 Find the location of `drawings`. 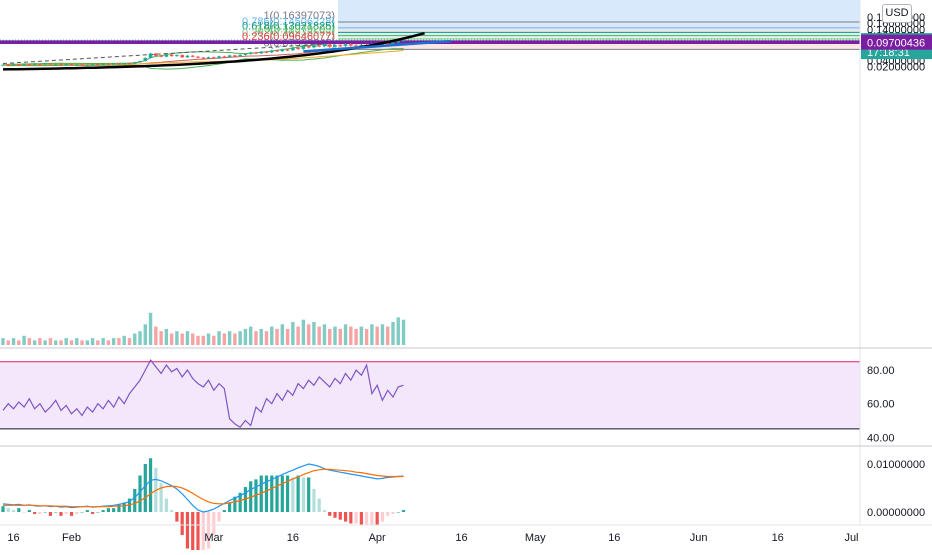

drawings is located at coordinates (227, 51).